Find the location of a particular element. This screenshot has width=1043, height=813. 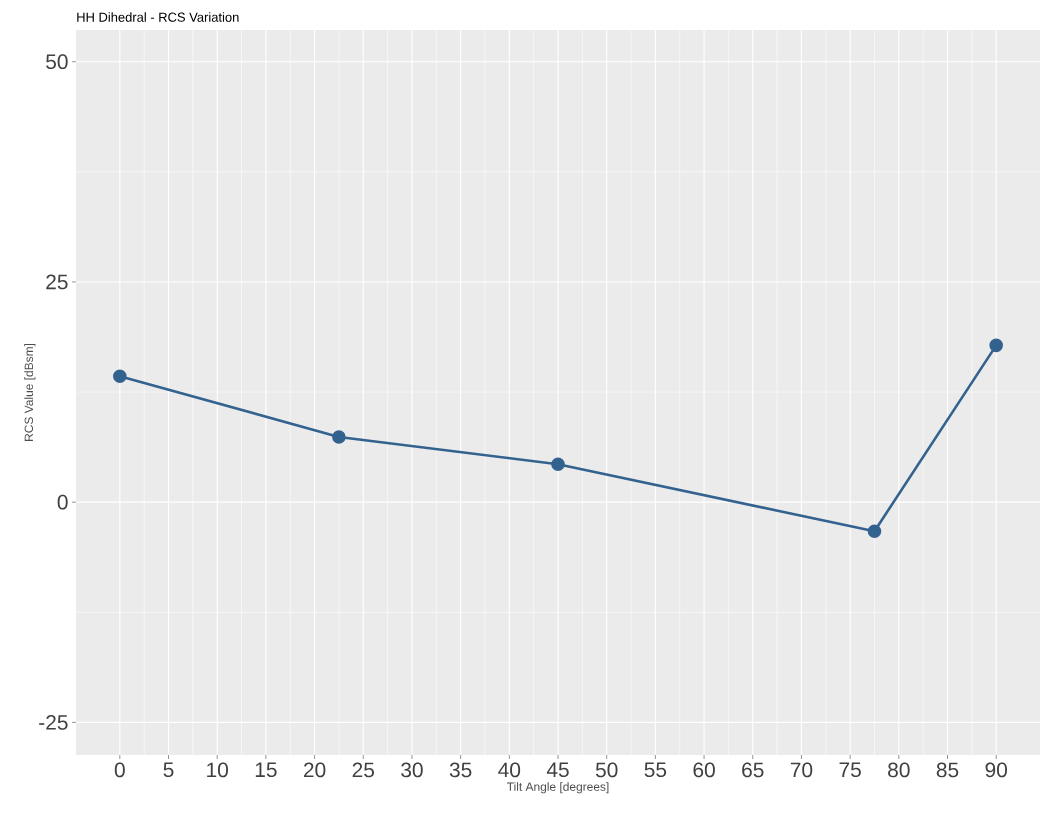

x-tick-label: 85 is located at coordinates (947, 770).